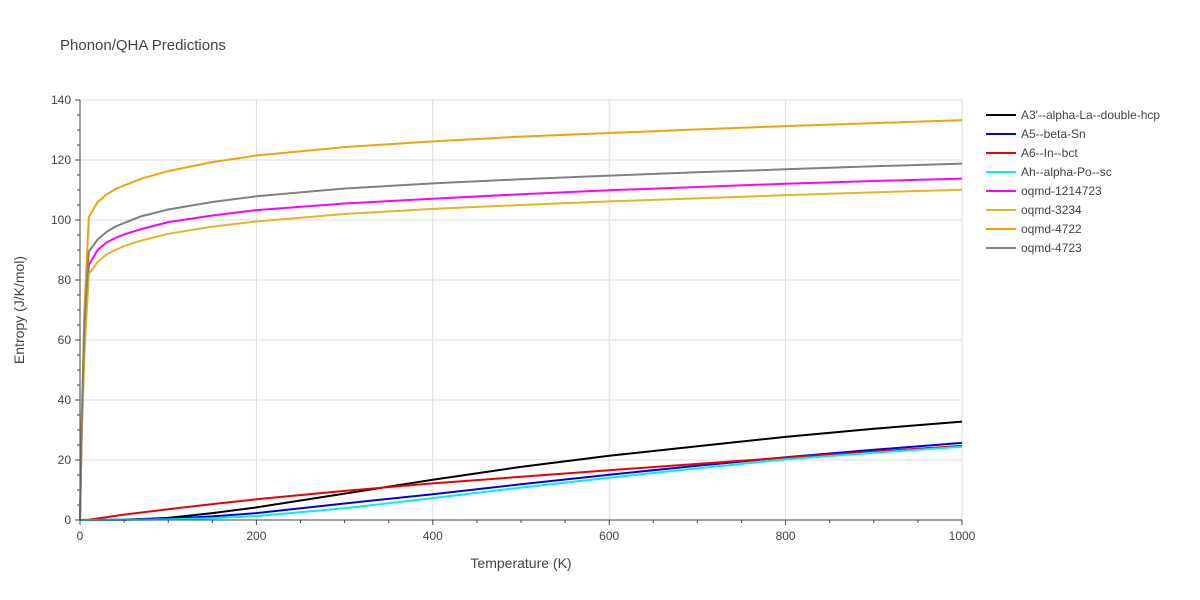  What do you see at coordinates (65, 400) in the screenshot?
I see `y-tick-label: 40` at bounding box center [65, 400].